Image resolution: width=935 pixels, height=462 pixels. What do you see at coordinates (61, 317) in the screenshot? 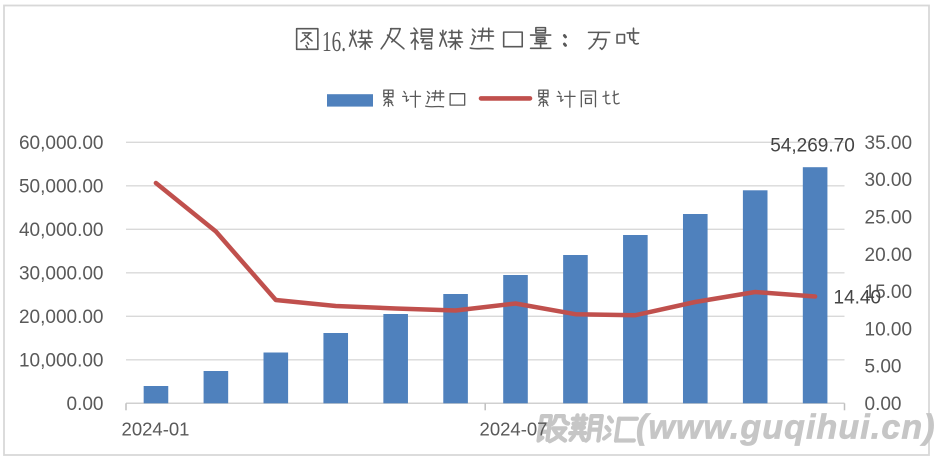
I see `svg-text: 20,000.00` at bounding box center [61, 317].